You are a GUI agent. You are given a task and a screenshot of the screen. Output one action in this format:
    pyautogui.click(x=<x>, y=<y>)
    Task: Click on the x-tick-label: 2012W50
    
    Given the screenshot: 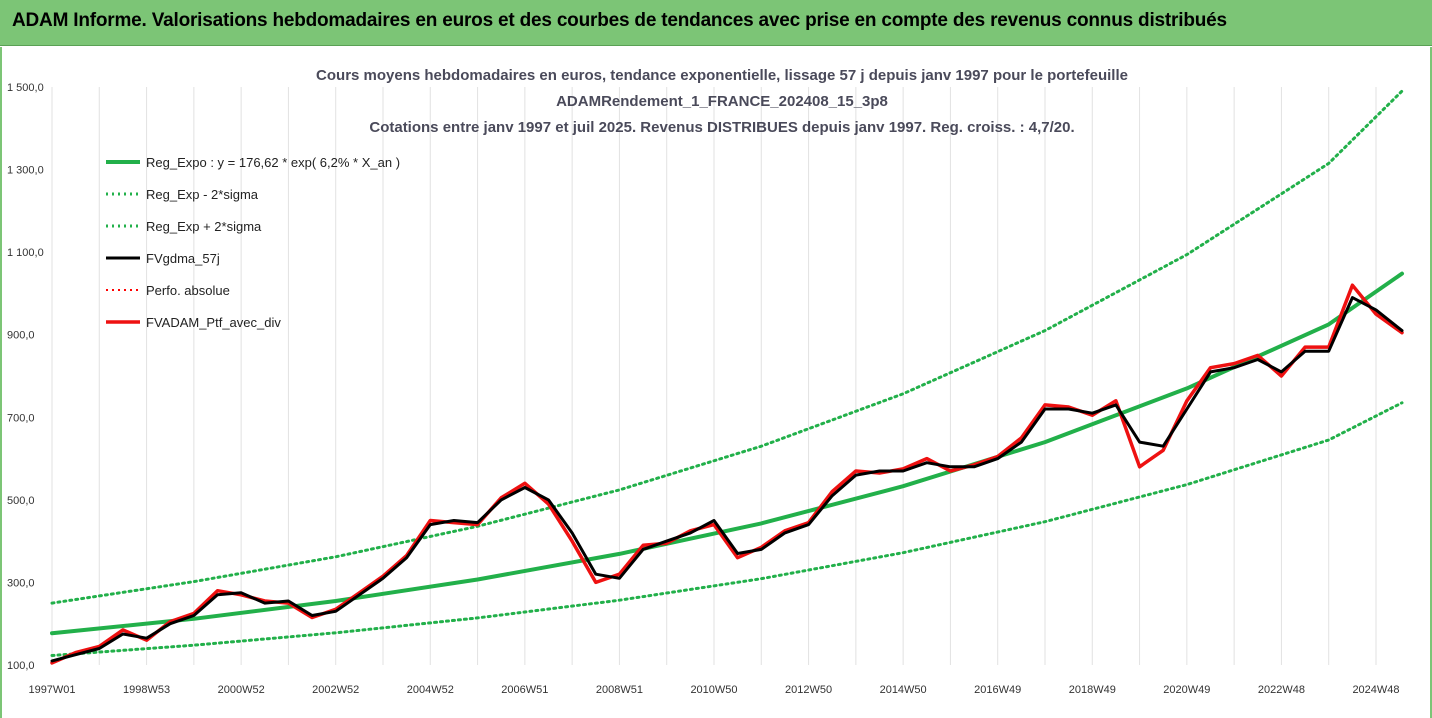 What is the action you would take?
    pyautogui.click(x=808, y=690)
    